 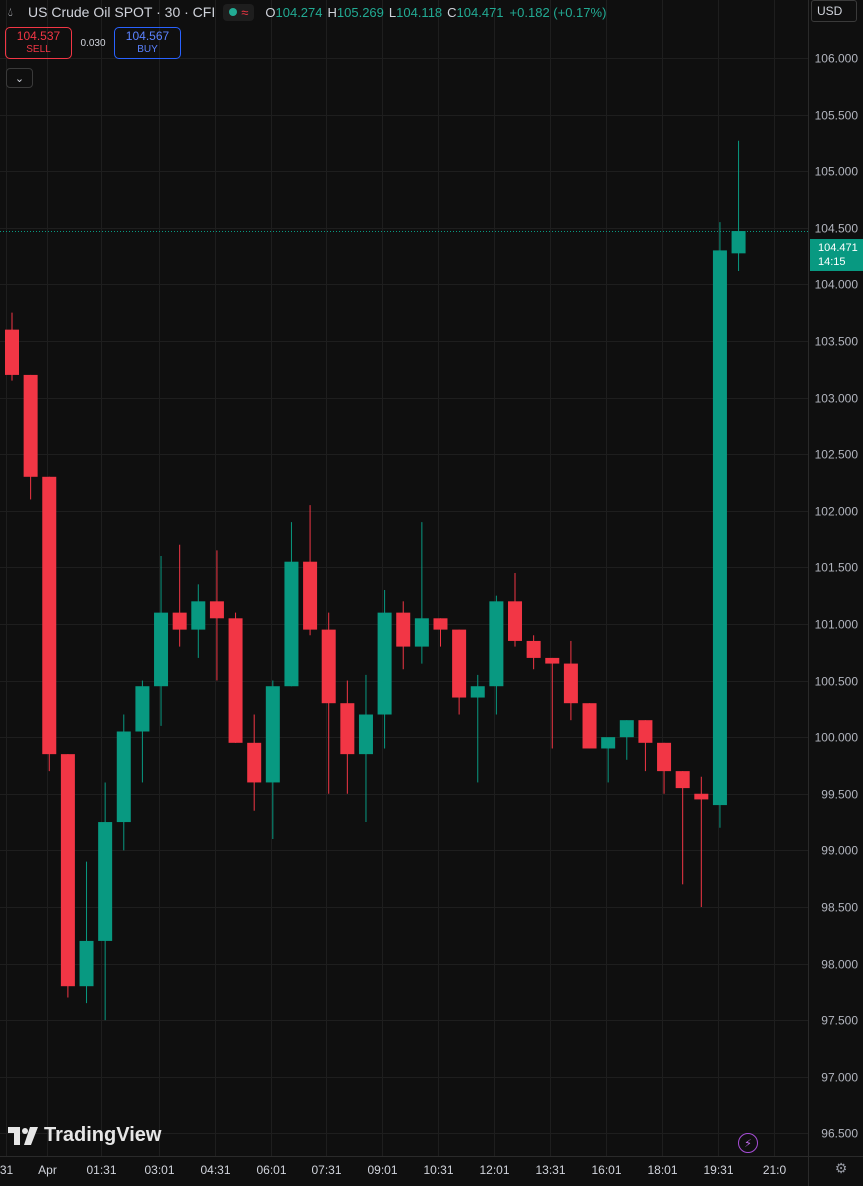 I want to click on current-price-value: 104.471, so click(x=838, y=248).